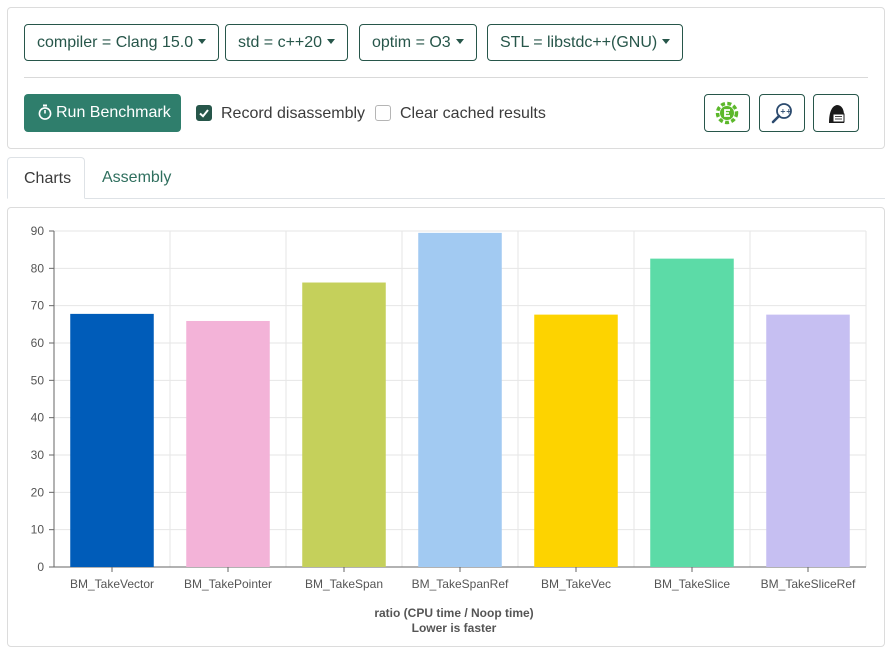  What do you see at coordinates (454, 628) in the screenshot?
I see `x-axis-subtitle: Lower is faster` at bounding box center [454, 628].